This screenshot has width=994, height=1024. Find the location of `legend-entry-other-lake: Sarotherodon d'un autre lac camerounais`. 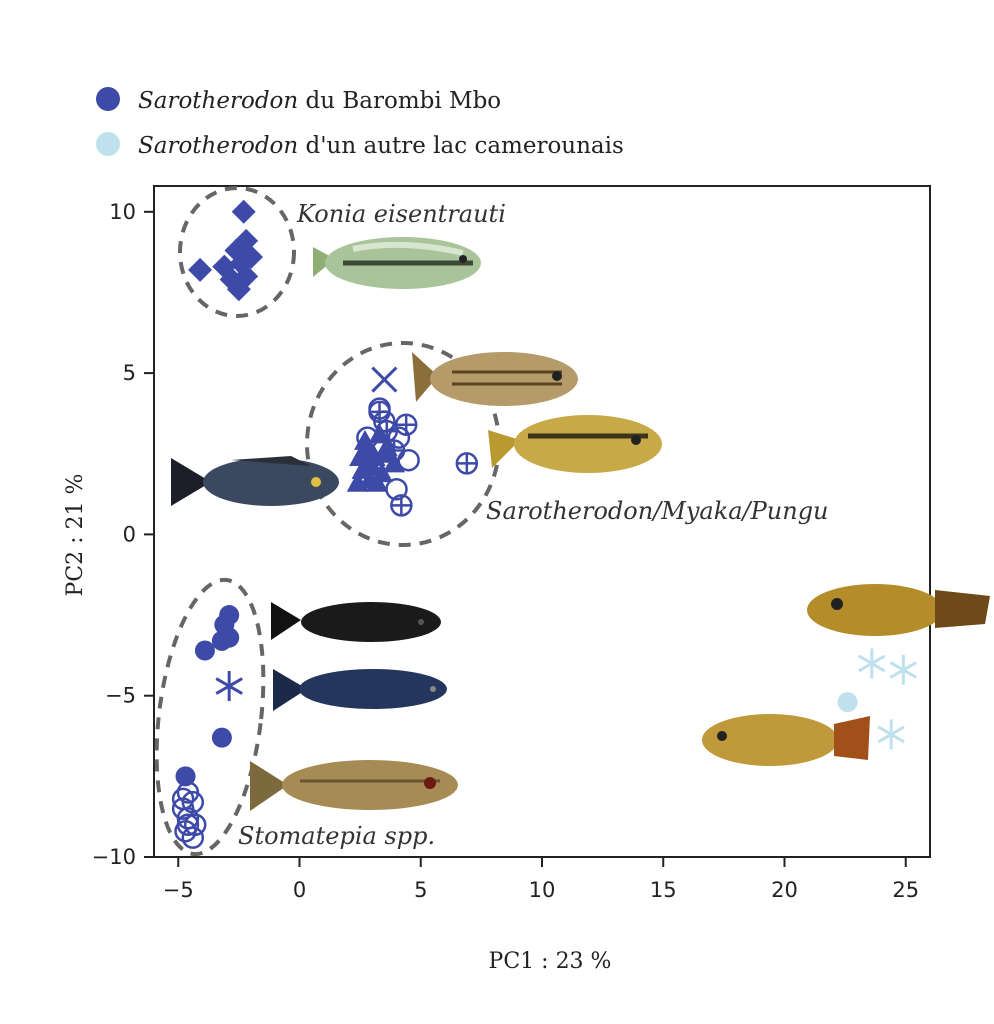

legend-entry-other-lake: Sarotherodon d'un autre lac camerounais is located at coordinates (381, 146).